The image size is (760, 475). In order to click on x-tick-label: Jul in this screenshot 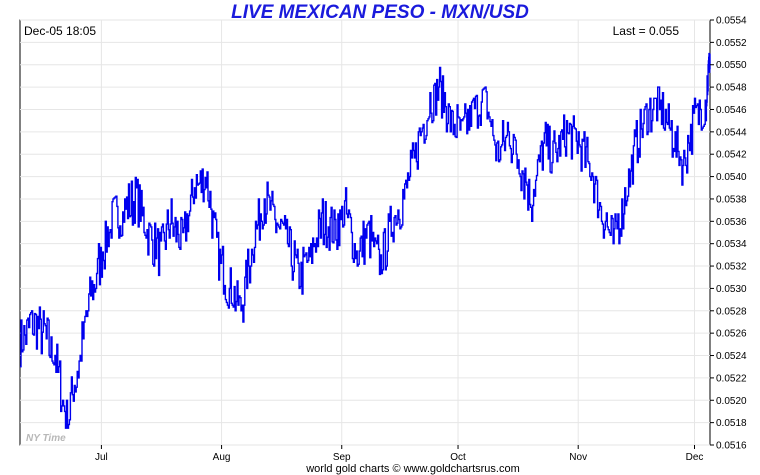, I will do `click(101, 457)`.